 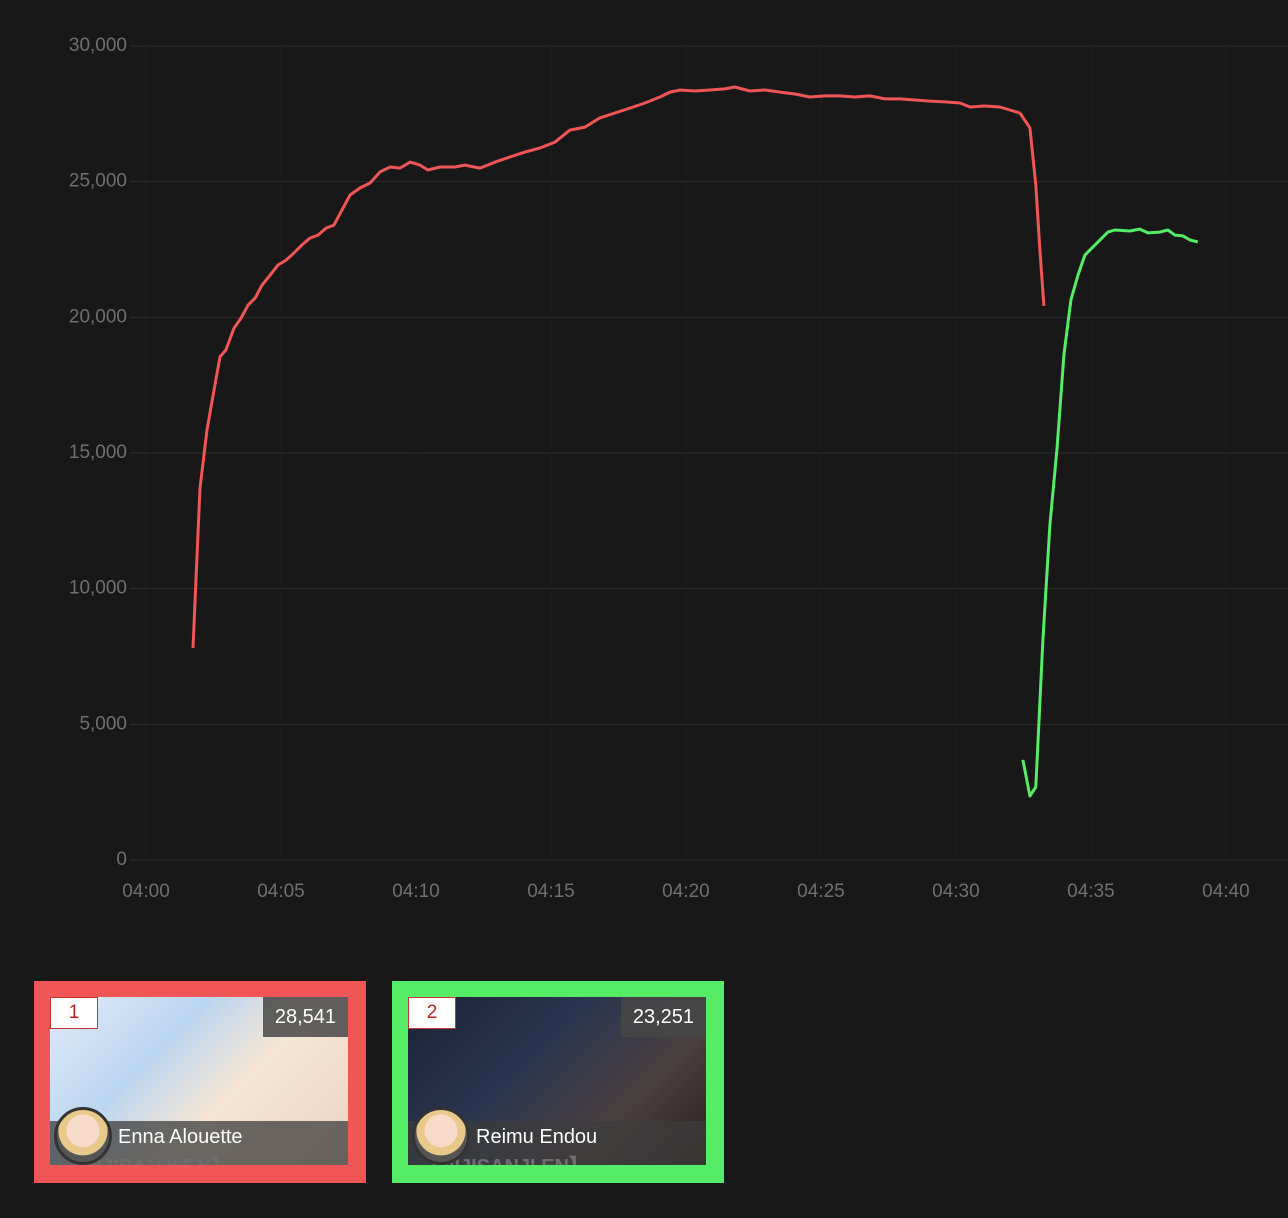 I want to click on y-tick-label: 10,000, so click(x=98, y=588).